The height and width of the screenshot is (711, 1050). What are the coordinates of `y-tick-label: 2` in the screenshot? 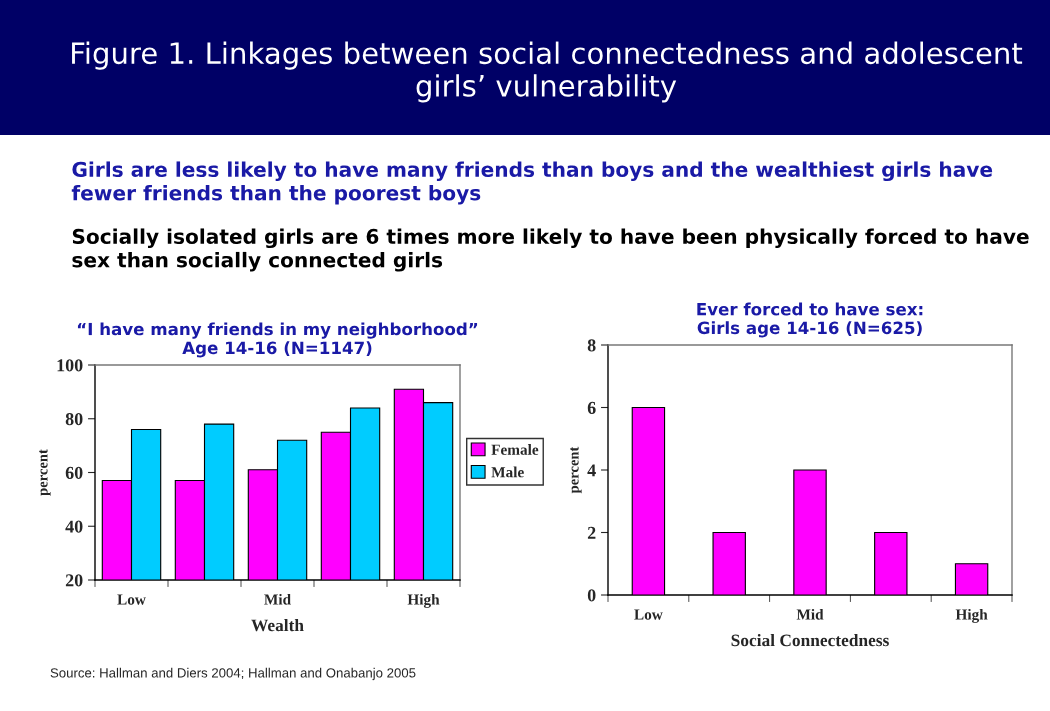 It's located at (591, 532).